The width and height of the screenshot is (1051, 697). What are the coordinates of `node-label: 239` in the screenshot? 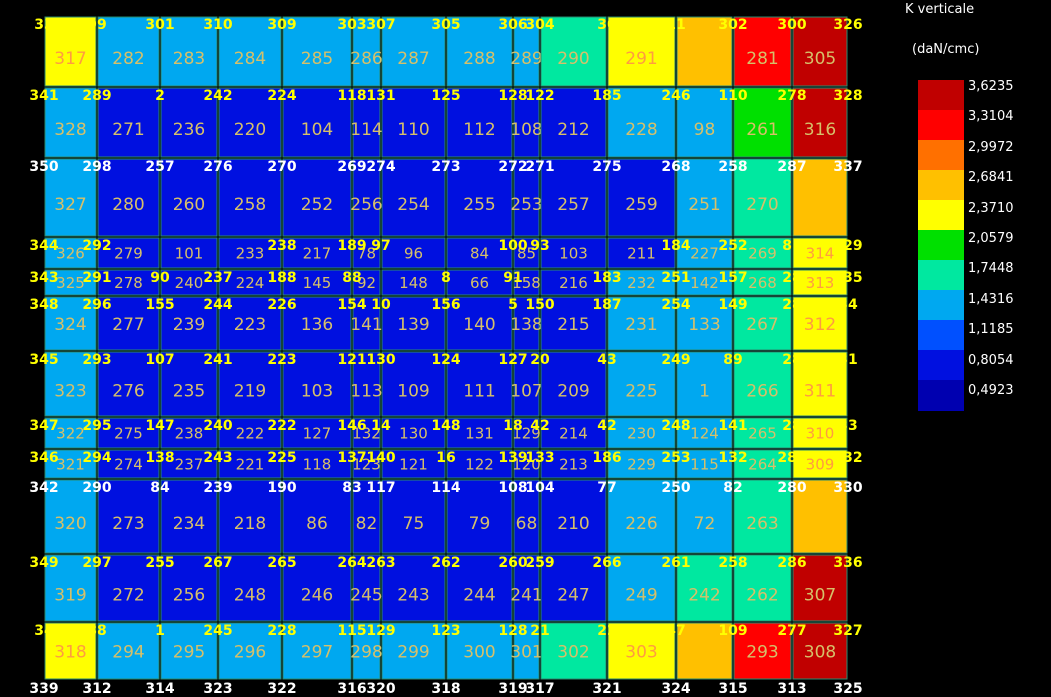 It's located at (217, 488).